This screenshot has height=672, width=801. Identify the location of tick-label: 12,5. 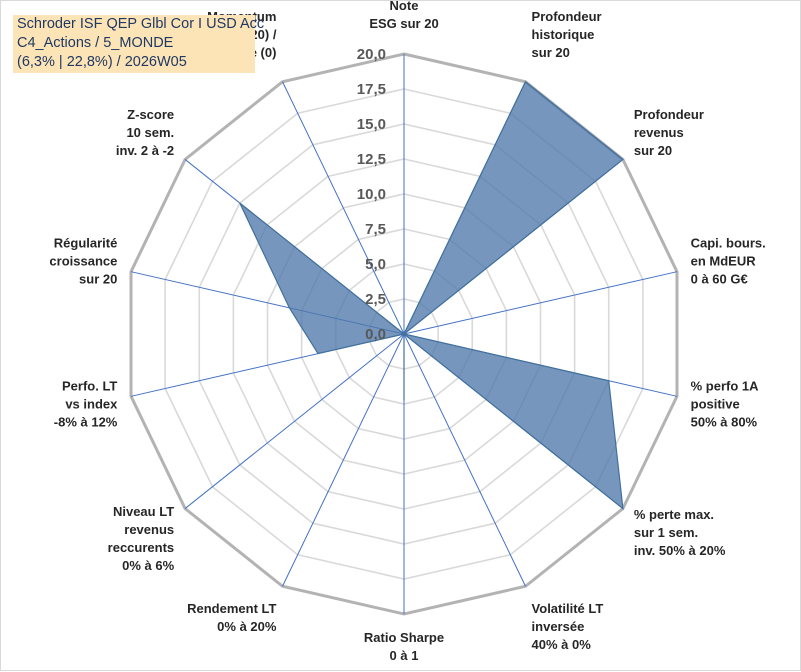
(371, 159).